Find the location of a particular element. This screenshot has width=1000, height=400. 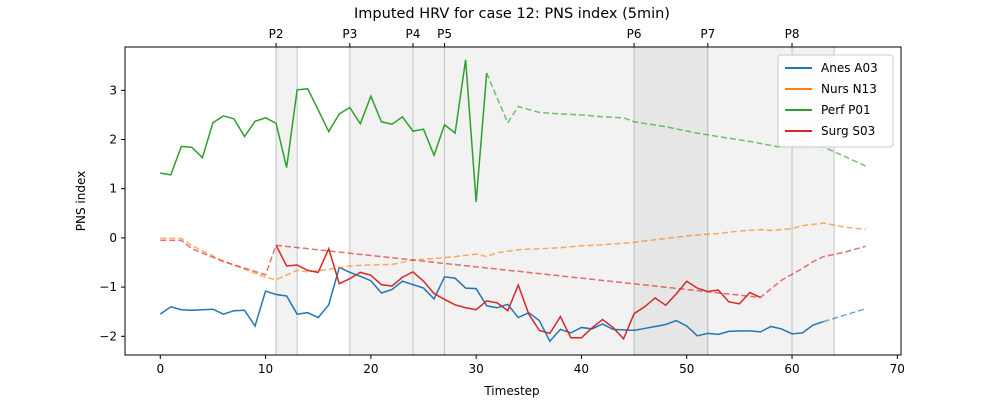

y-tick-label: 1 is located at coordinates (113, 189).